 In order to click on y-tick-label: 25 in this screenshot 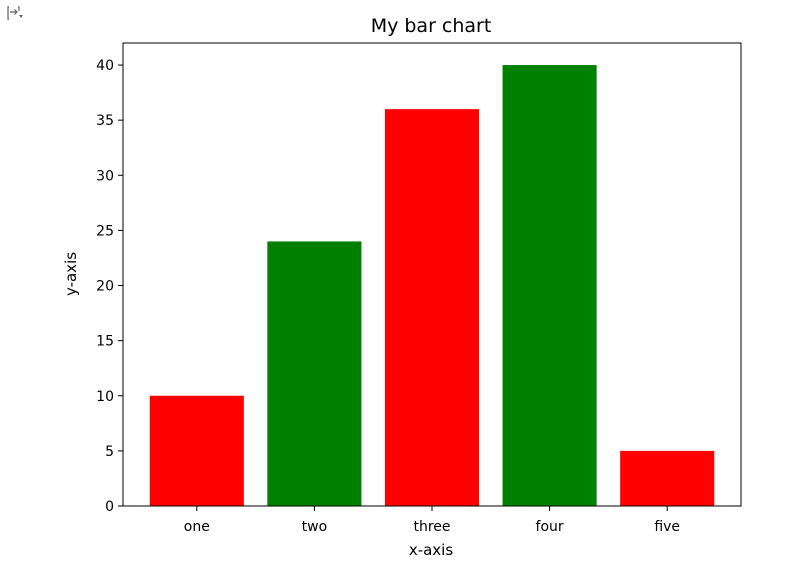, I will do `click(105, 231)`.